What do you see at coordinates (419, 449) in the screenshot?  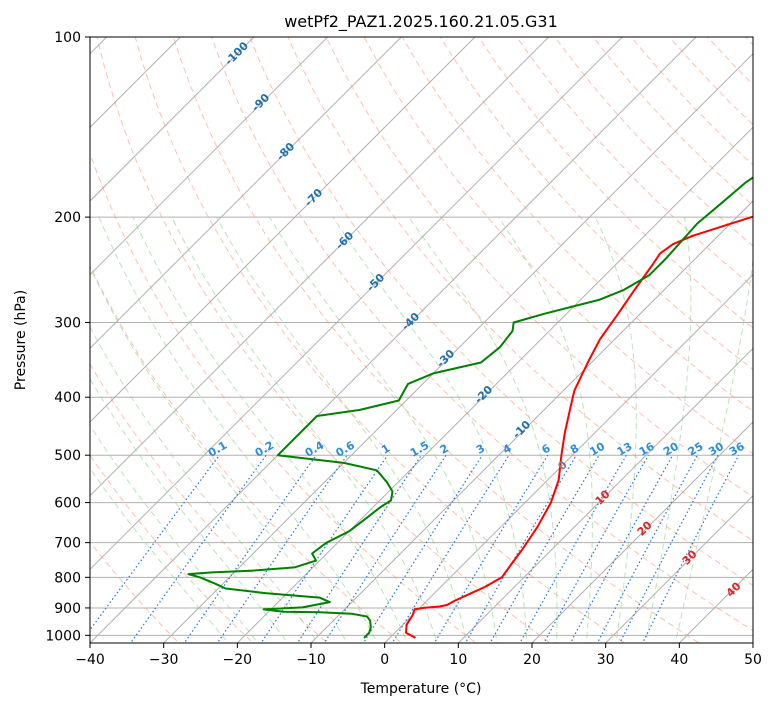 I see `mixing-ratio-label: 1.5` at bounding box center [419, 449].